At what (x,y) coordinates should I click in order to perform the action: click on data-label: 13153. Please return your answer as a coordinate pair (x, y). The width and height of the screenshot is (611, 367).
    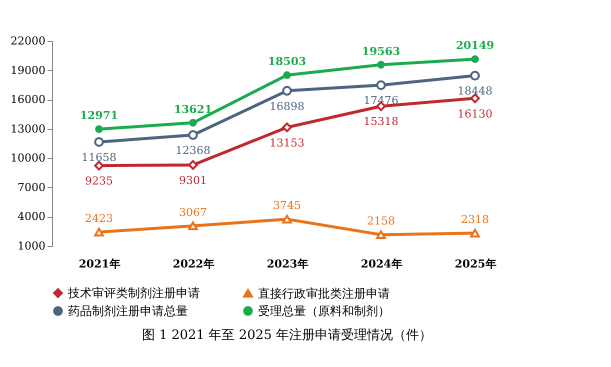
    Looking at the image, I should click on (287, 143).